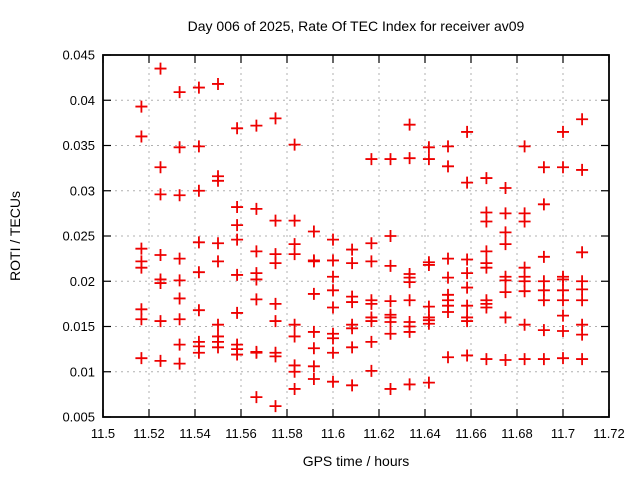 The image size is (640, 480). What do you see at coordinates (78, 145) in the screenshot?
I see `y-tick-label: 0.035` at bounding box center [78, 145].